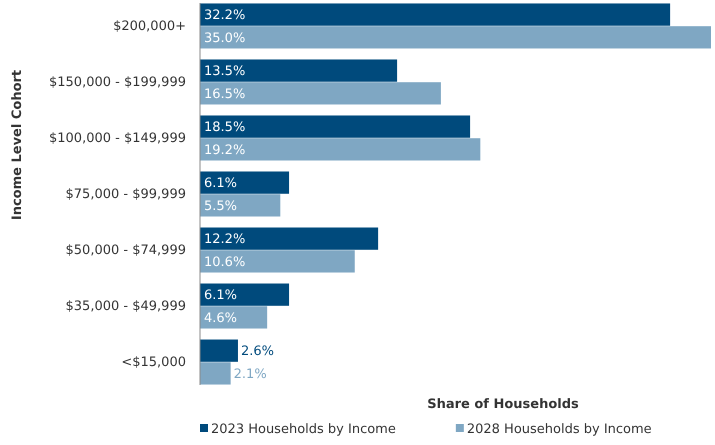 The width and height of the screenshot is (715, 445). What do you see at coordinates (225, 38) in the screenshot?
I see `data-label: 35.0%` at bounding box center [225, 38].